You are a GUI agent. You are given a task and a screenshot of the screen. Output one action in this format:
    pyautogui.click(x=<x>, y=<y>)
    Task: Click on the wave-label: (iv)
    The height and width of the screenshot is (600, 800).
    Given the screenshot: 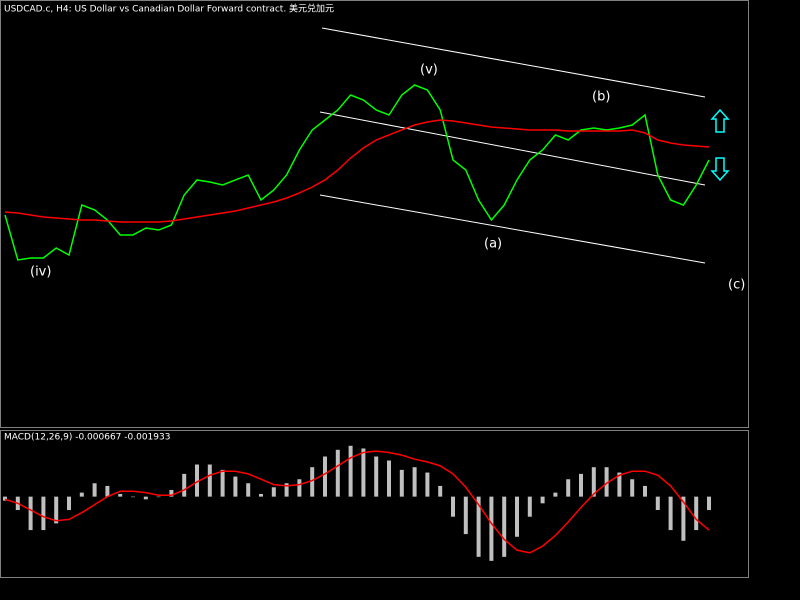 What is the action you would take?
    pyautogui.click(x=40, y=272)
    